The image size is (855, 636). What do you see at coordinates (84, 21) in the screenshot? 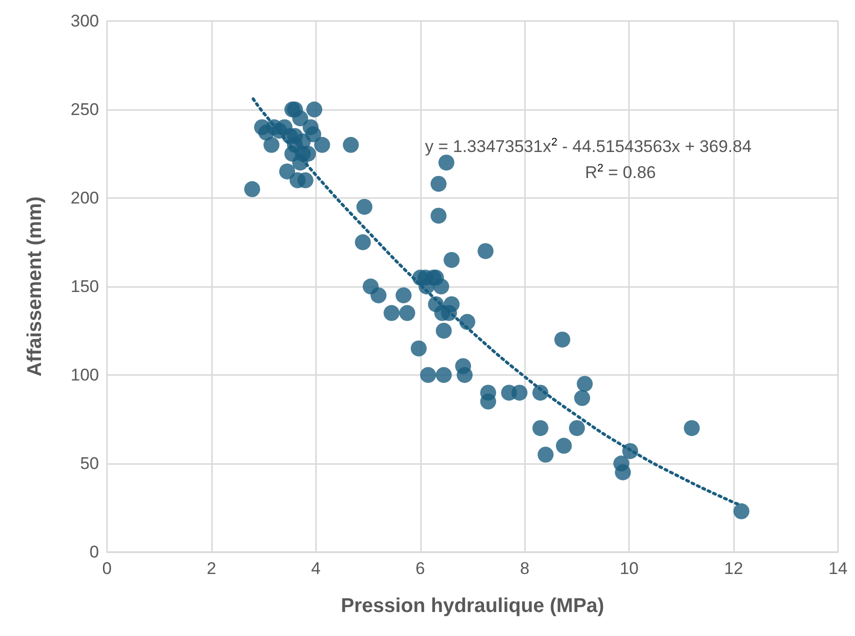
I see `y-tick-label: 300` at bounding box center [84, 21].